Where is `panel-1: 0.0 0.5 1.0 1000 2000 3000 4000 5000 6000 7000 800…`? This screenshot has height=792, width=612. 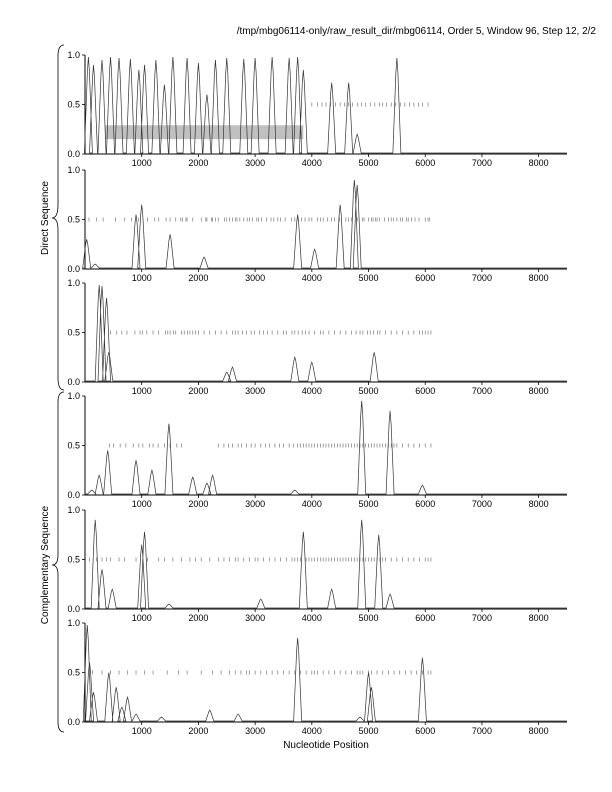 panel-1: 0.0 0.5 1.0 1000 2000 3000 4000 5000 6000 7000 800… is located at coordinates (317, 109).